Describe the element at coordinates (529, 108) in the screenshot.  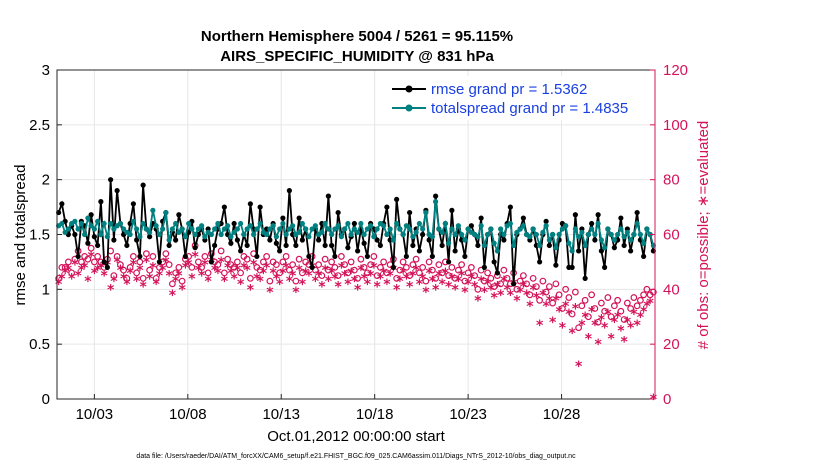
I see `legend-spread-label: totalspread grand pr = 1.4835` at that location.